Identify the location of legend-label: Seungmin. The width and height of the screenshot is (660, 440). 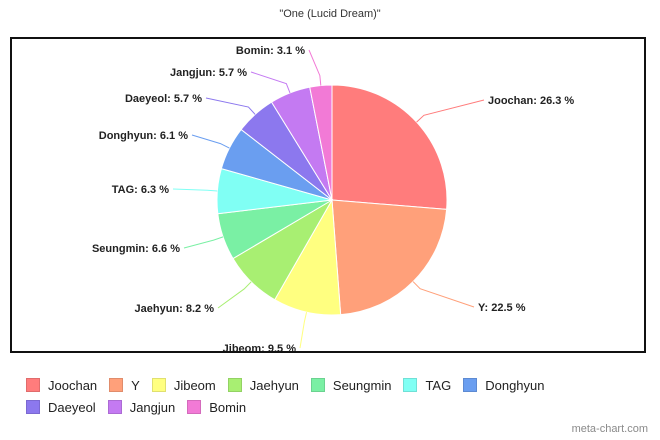
(362, 385).